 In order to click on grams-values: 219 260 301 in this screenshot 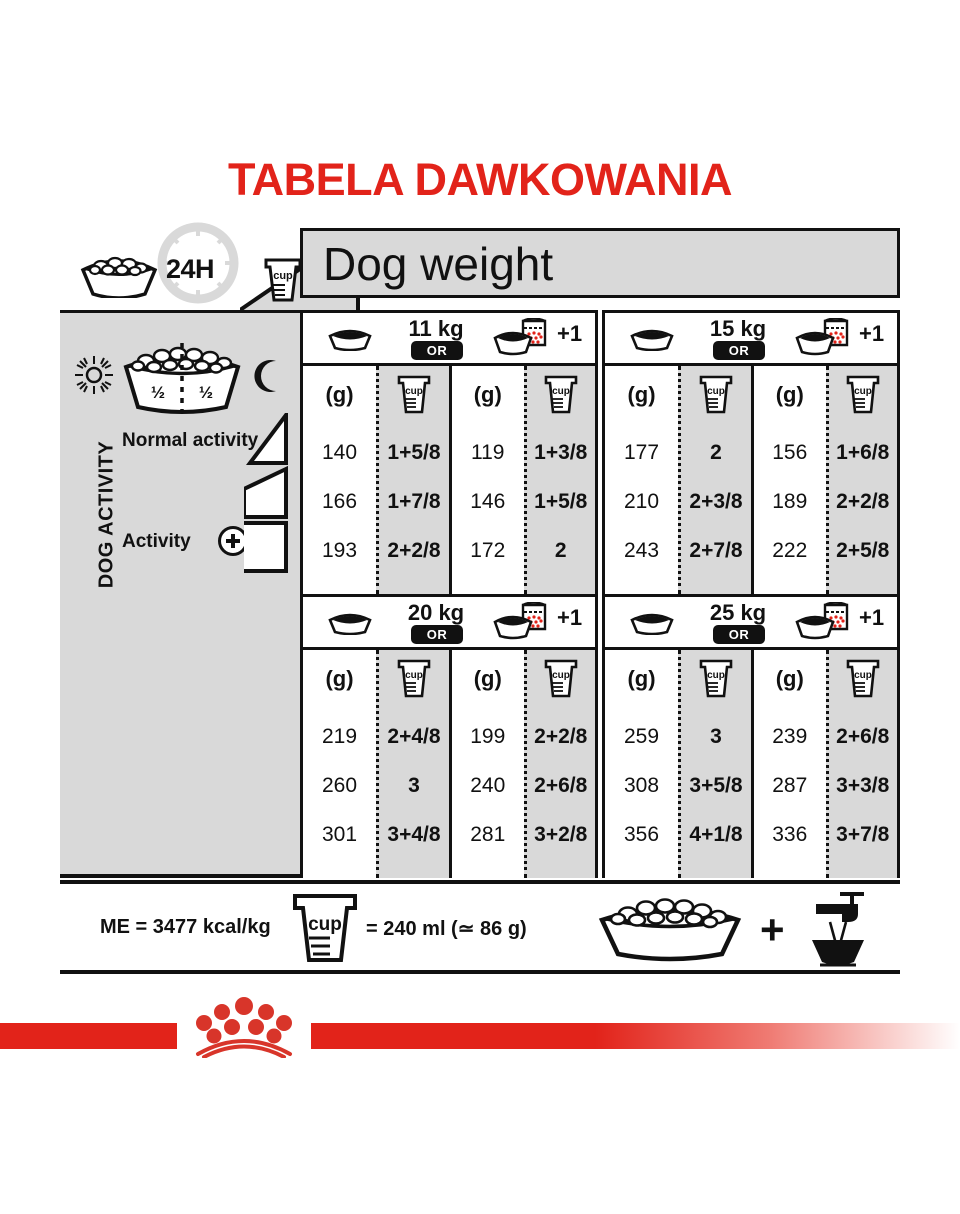, I will do `click(339, 785)`.